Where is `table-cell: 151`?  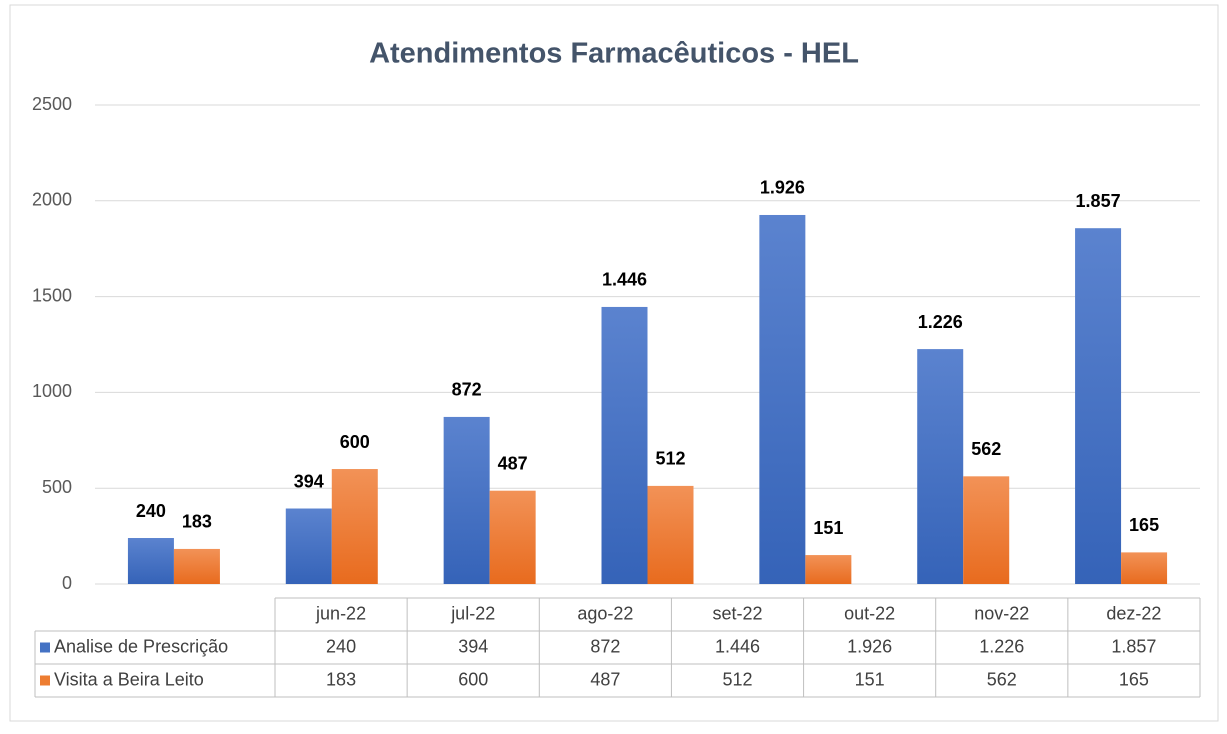
table-cell: 151 is located at coordinates (870, 679).